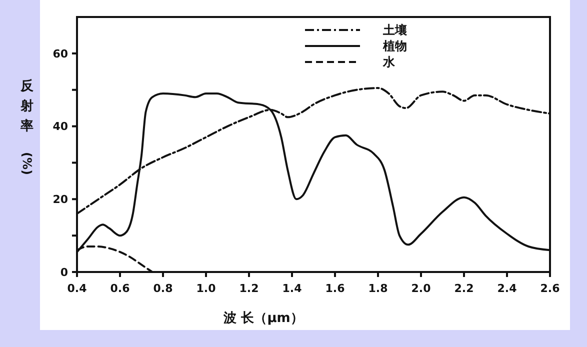 This screenshot has width=587, height=347. I want to click on x-tick-label: 2.6, so click(550, 288).